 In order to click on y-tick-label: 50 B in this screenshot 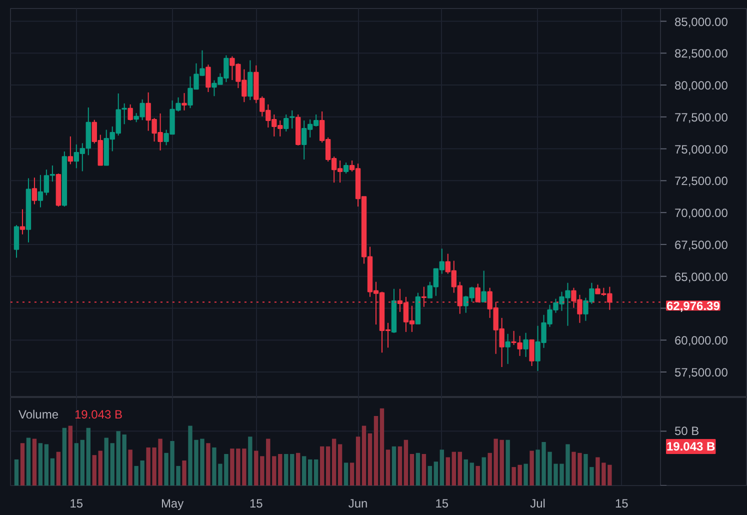, I will do `click(687, 431)`.